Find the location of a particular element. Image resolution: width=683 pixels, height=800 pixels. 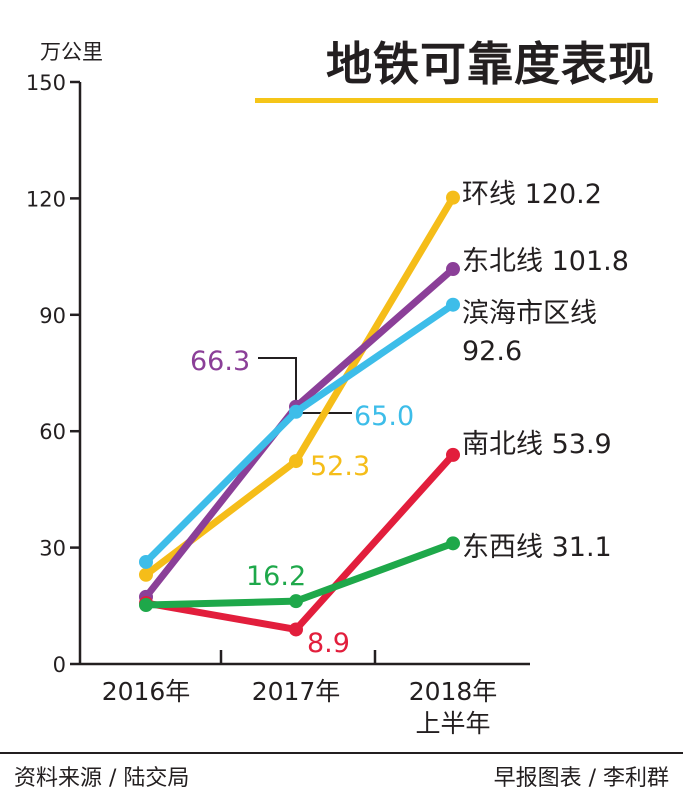

x-tick-label: 2018年 is located at coordinates (453, 691).